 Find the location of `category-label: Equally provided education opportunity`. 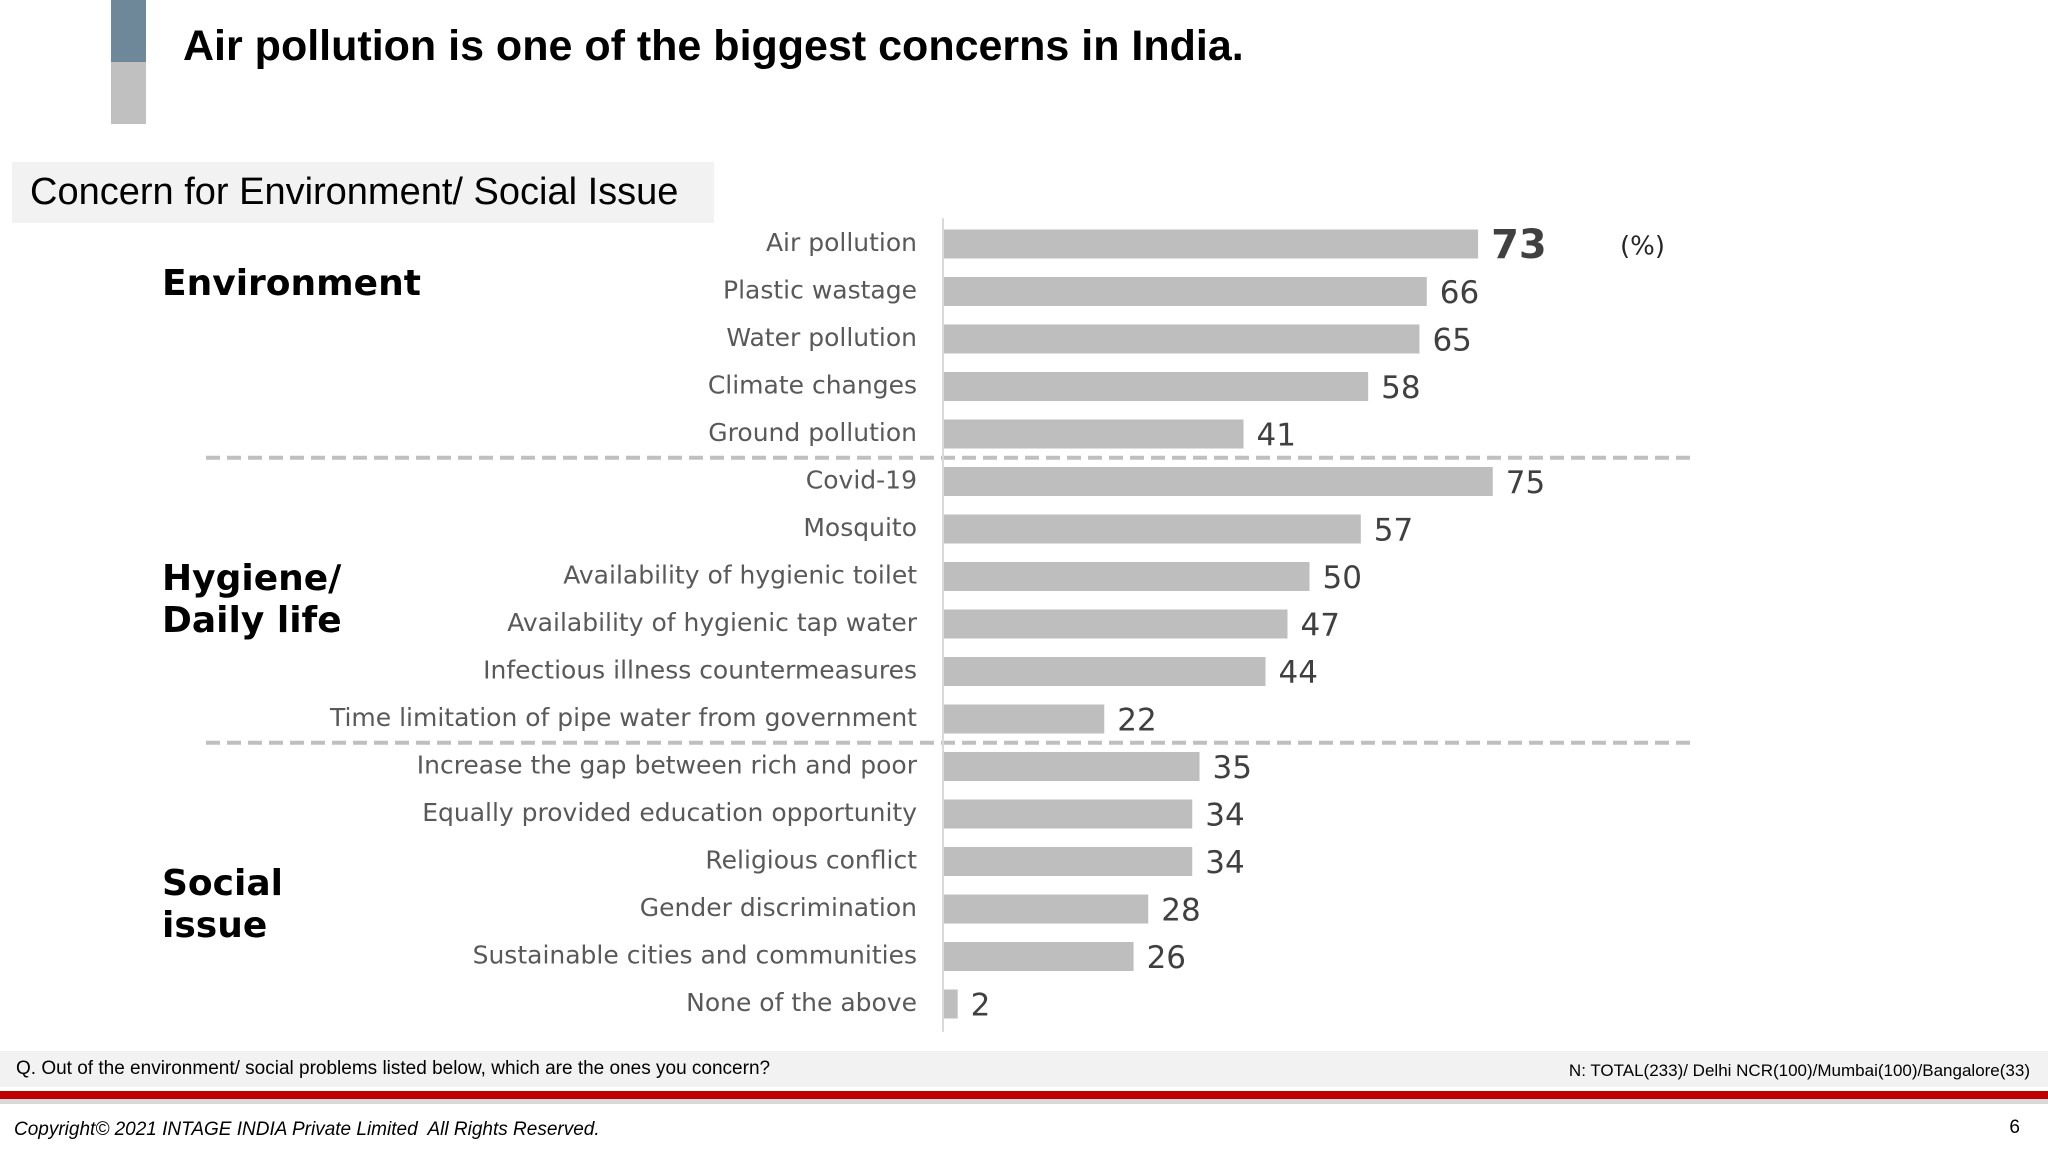

category-label: Equally provided education opportunity is located at coordinates (669, 812).